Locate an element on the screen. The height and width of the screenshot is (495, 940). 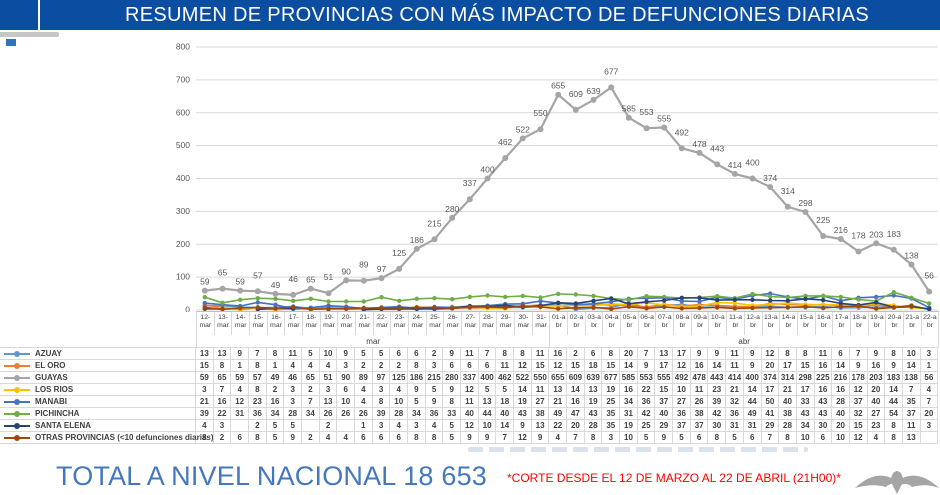
data-label: 298 is located at coordinates (805, 203).